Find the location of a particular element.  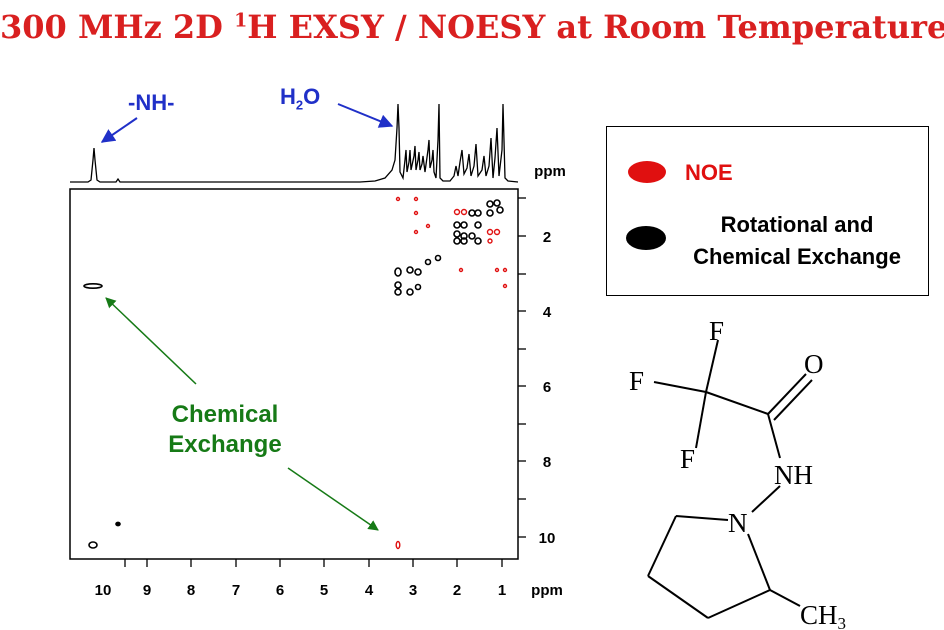

x-tick-label: 10 is located at coordinates (103, 590).